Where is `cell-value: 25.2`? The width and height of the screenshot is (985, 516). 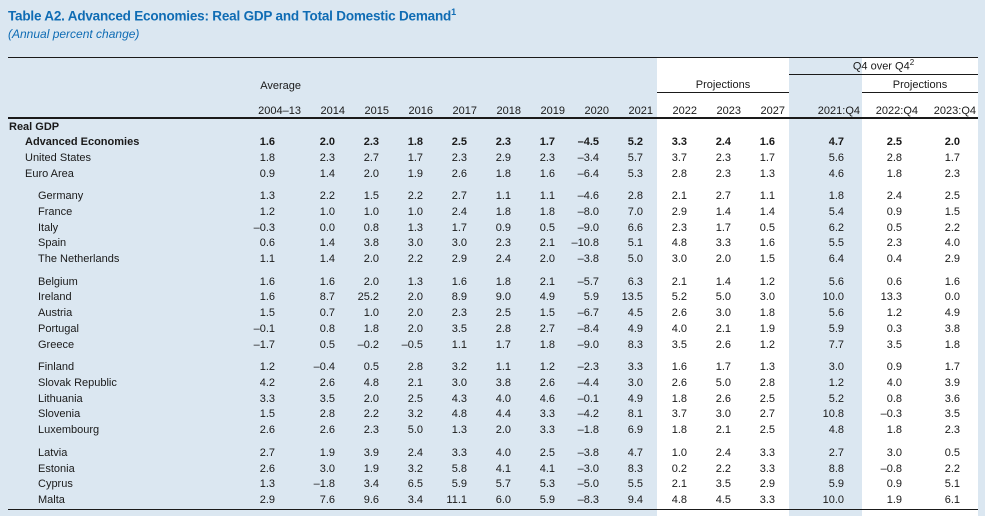
cell-value: 25.2 is located at coordinates (368, 297).